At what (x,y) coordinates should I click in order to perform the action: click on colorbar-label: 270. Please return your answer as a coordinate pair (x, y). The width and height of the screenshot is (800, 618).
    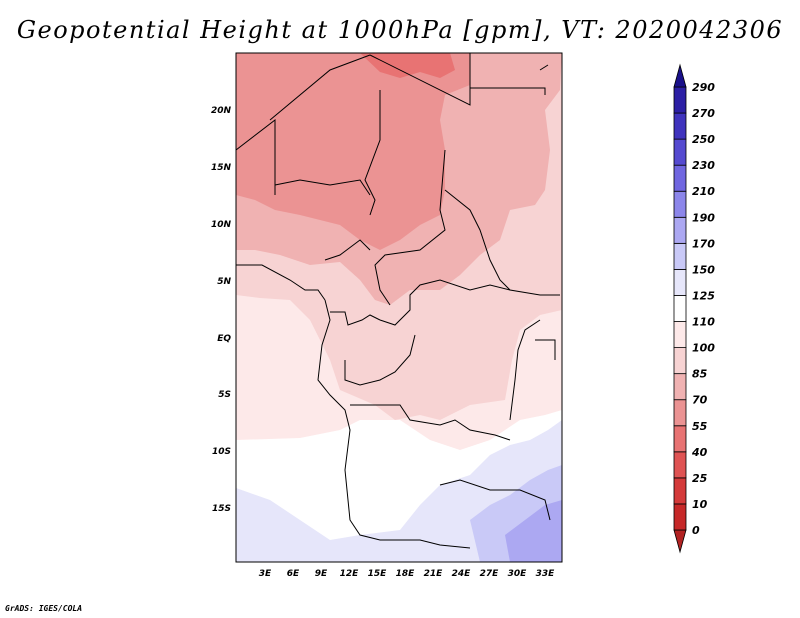
    Looking at the image, I should click on (703, 113).